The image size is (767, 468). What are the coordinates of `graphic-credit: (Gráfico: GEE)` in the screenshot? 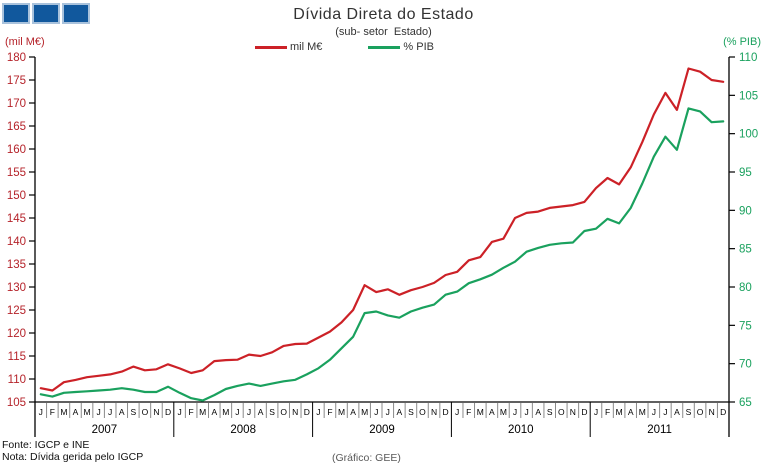 It's located at (366, 458).